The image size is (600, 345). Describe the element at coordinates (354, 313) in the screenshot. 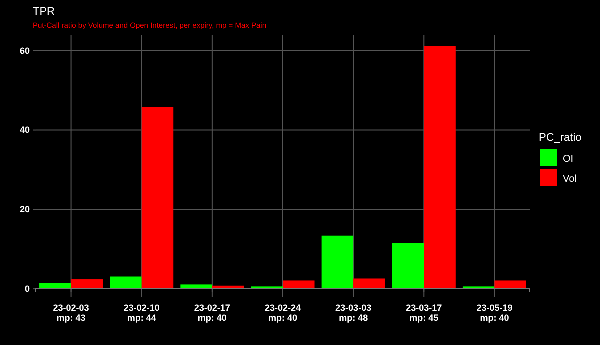

I see `x-tick-label: 23-03-03 mp: 48` at that location.